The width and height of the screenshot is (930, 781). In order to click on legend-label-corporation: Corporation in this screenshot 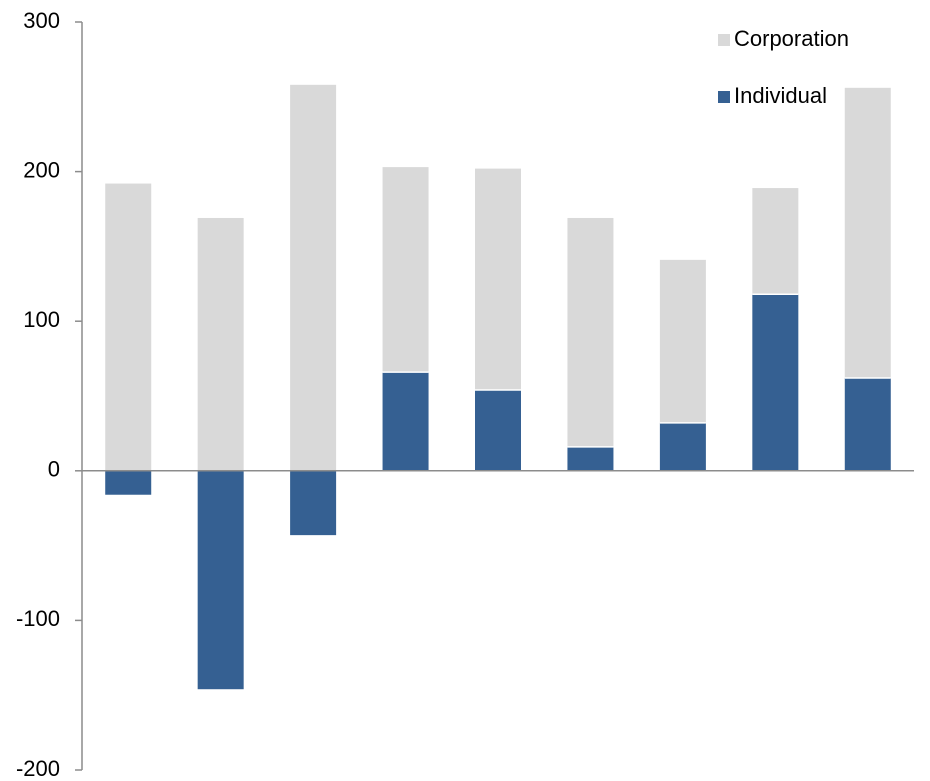, I will do `click(791, 38)`.